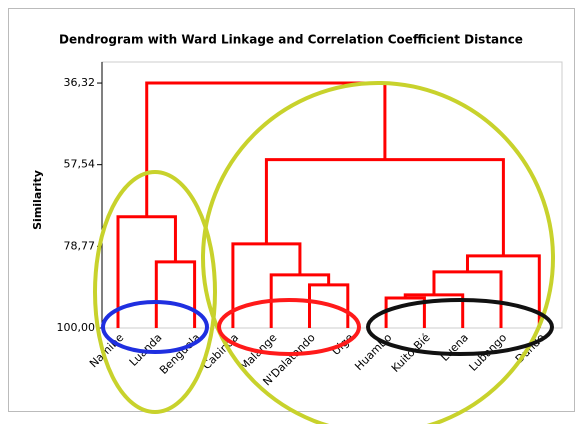 This screenshot has width=582, height=424. What do you see at coordinates (76, 327) in the screenshot?
I see `y-tick-label: 100,00` at bounding box center [76, 327].